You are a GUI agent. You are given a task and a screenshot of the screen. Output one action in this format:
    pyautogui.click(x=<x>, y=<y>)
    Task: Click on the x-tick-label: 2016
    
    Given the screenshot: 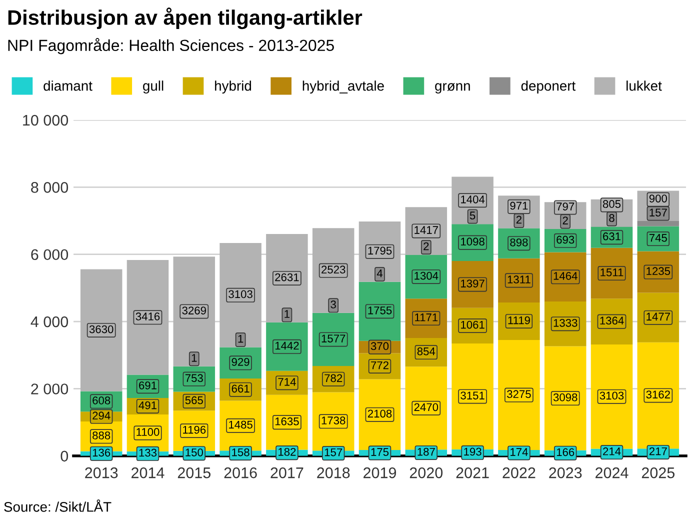 What is the action you would take?
    pyautogui.click(x=240, y=472)
    